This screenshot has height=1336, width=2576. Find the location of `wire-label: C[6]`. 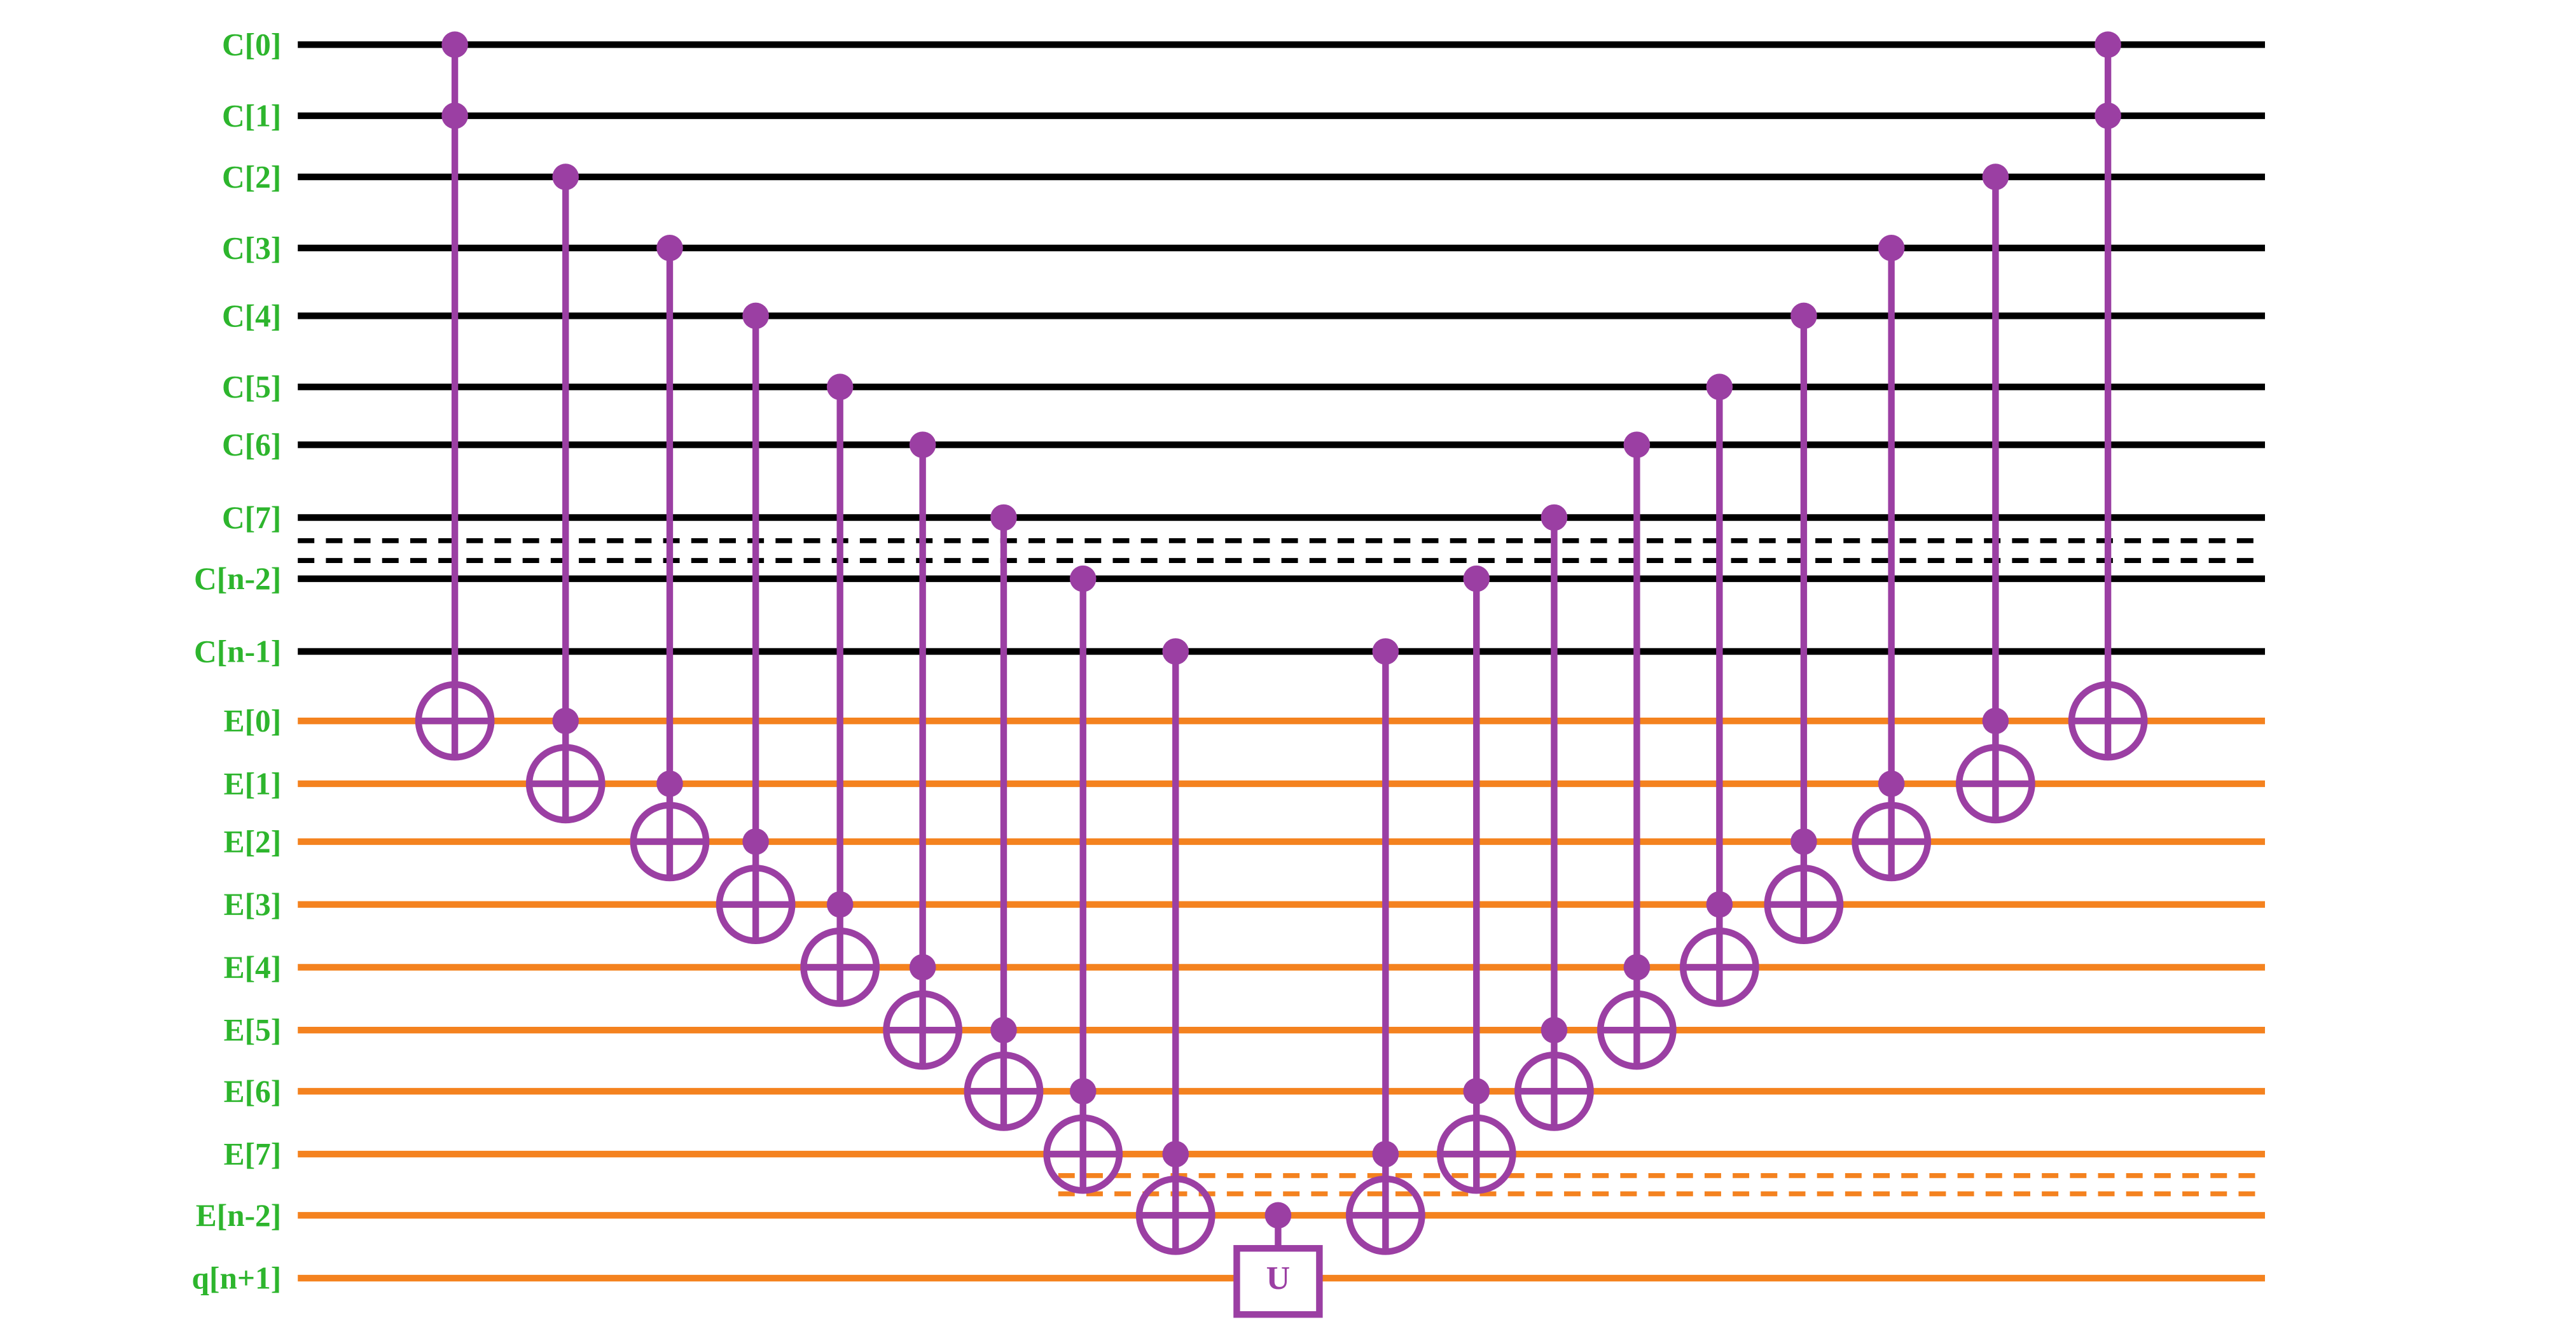

wire-label: C[6] is located at coordinates (251, 445).